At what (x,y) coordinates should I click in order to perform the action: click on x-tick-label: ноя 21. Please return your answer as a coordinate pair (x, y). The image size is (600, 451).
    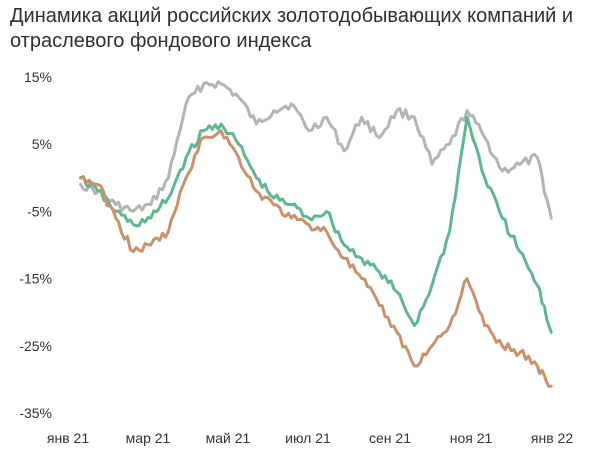
    Looking at the image, I should click on (471, 438).